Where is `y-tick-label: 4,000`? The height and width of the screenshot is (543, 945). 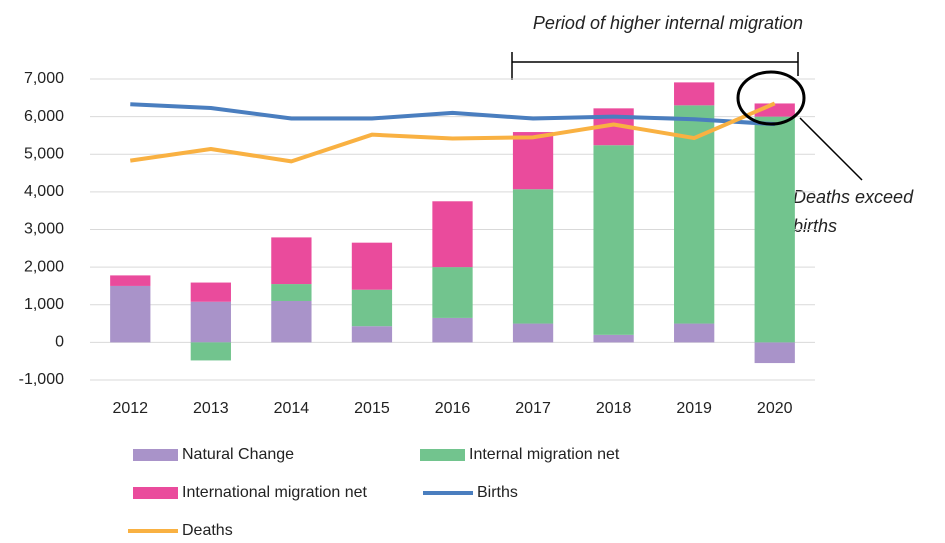 y-tick-label: 4,000 is located at coordinates (44, 191).